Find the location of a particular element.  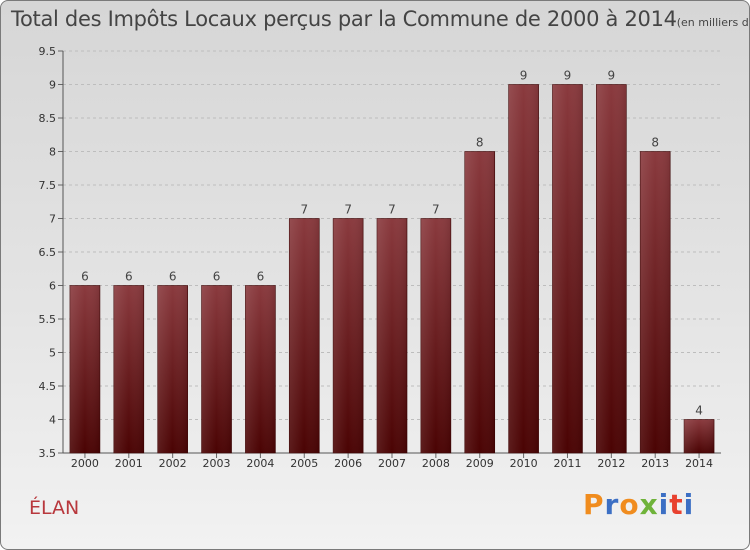

y-tick-label: 5 is located at coordinates (52, 353).